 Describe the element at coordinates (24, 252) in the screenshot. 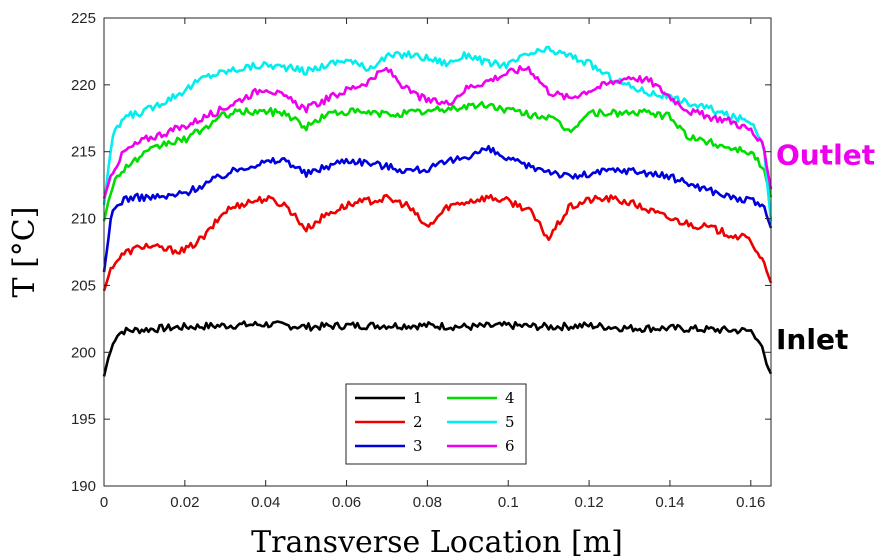

I see `y-axis-label: T [°C]` at that location.